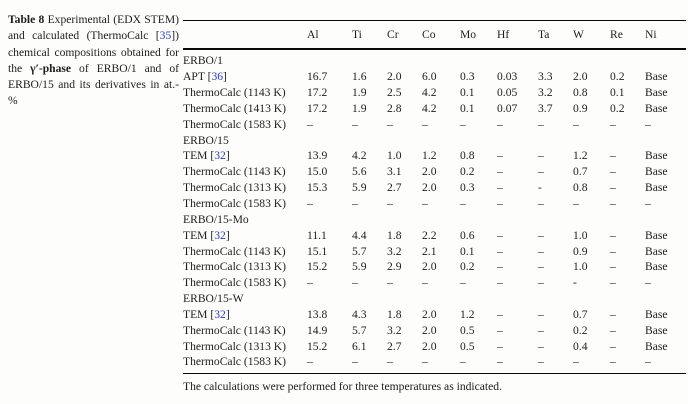 The image size is (688, 404). What do you see at coordinates (580, 108) in the screenshot?
I see `value-cell: 0.9` at bounding box center [580, 108].